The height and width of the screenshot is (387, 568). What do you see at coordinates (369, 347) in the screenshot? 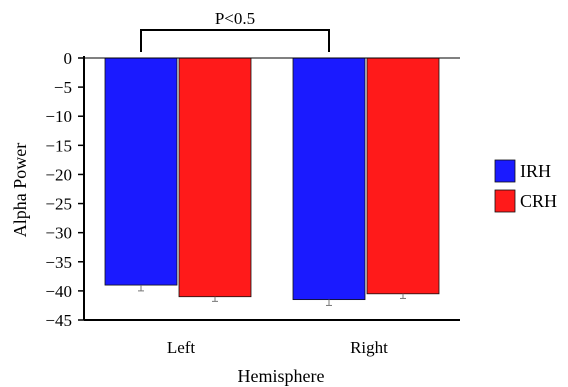
I see `x-tick-label: Right` at bounding box center [369, 347].